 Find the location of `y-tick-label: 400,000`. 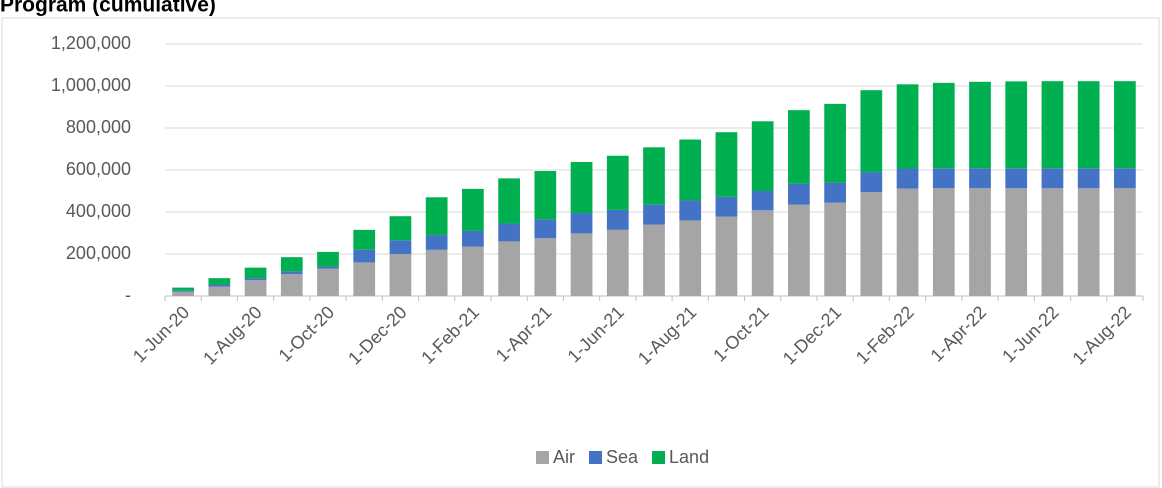

y-tick-label: 400,000 is located at coordinates (98, 211).